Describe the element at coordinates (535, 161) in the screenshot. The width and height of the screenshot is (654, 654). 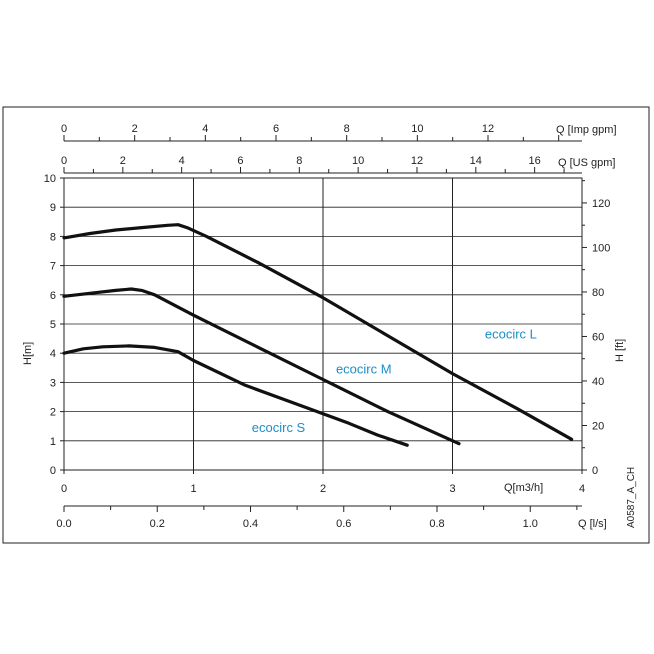
I see `us-gpm-tick-label: 16` at that location.